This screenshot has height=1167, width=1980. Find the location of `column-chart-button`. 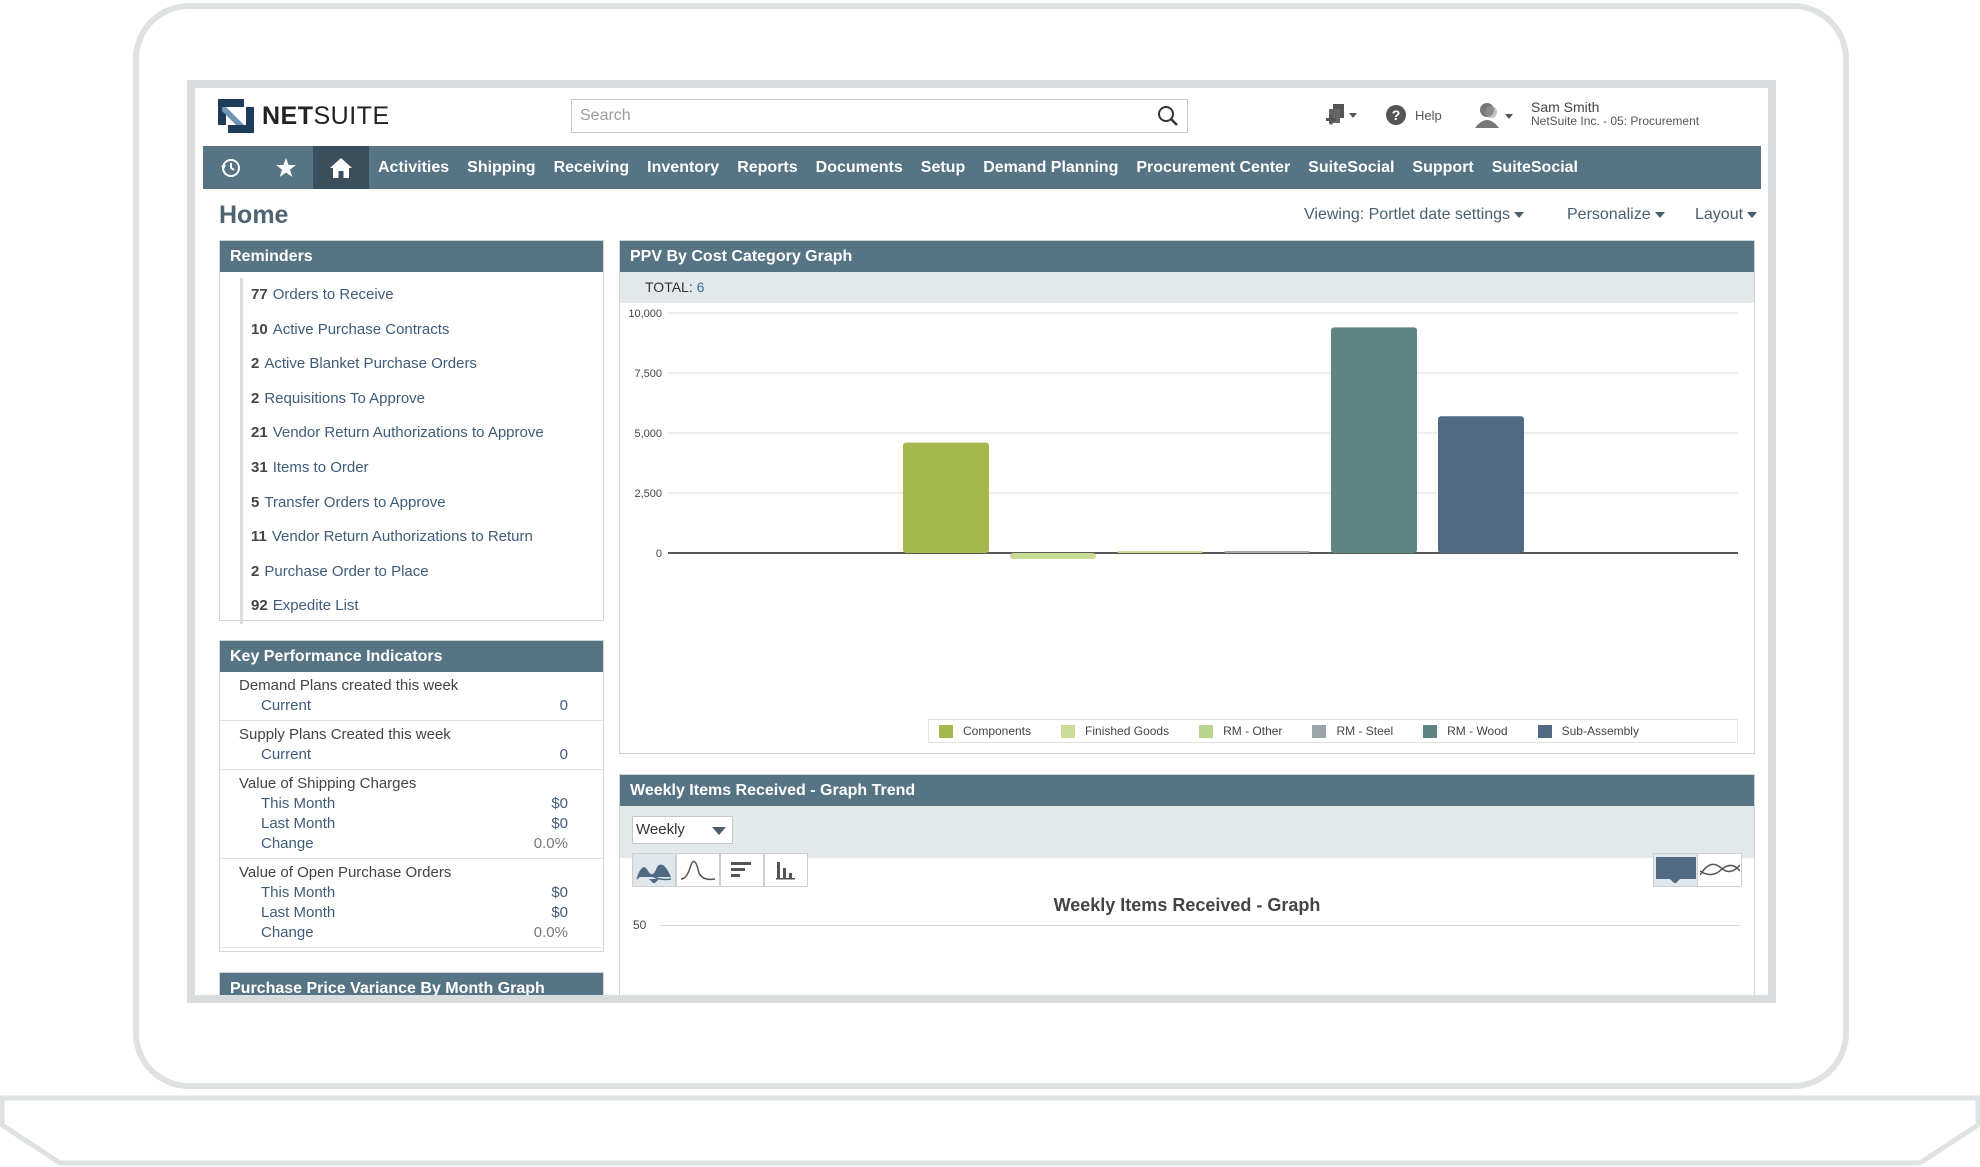

column-chart-button is located at coordinates (786, 870).